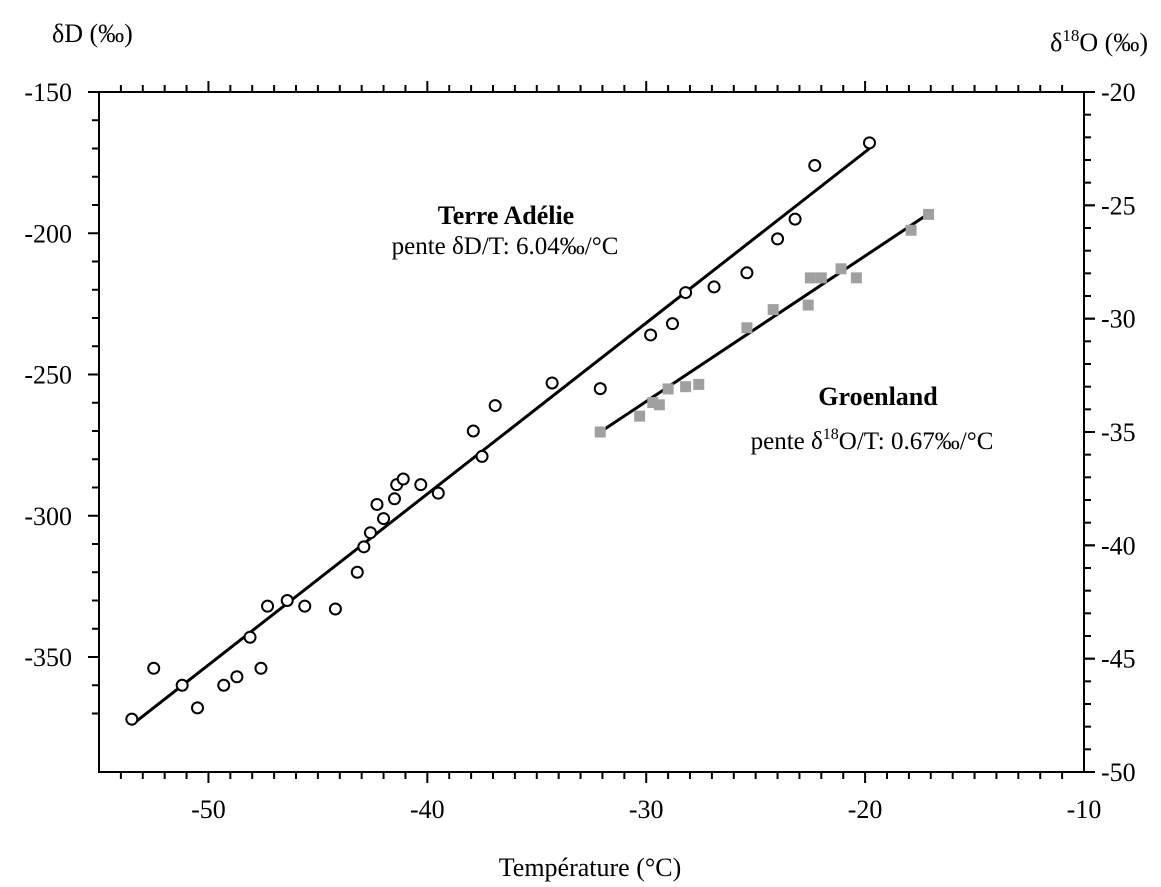 Image resolution: width=1161 pixels, height=887 pixels. Describe the element at coordinates (48, 375) in the screenshot. I see `y-left-tick-label: -250` at that location.